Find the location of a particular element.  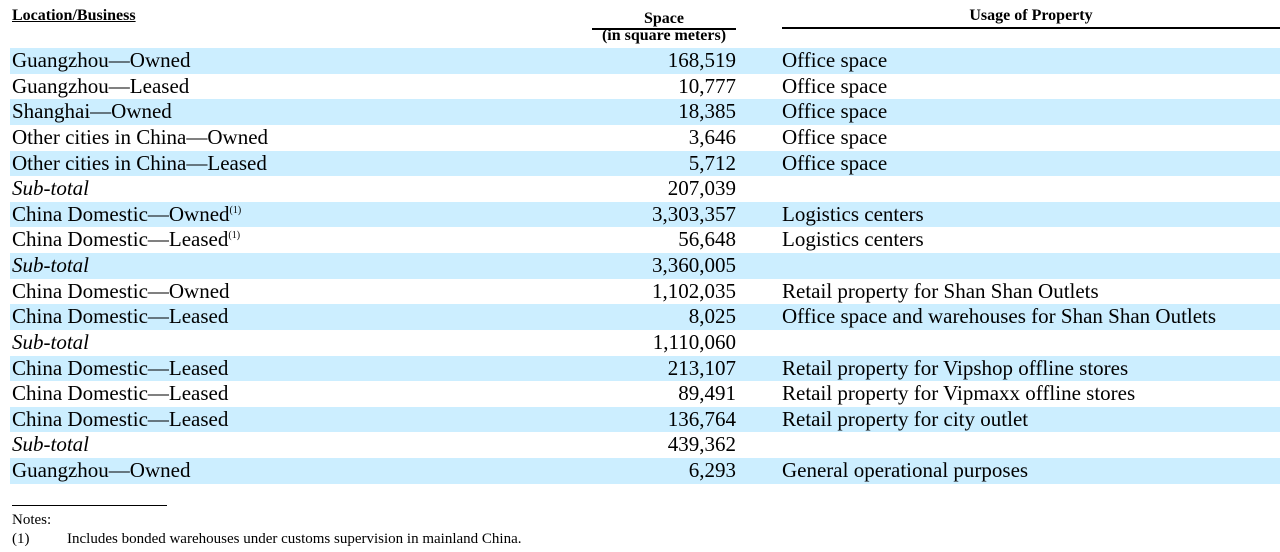

table-row: Sub-total 1,110,060 is located at coordinates (645, 343).